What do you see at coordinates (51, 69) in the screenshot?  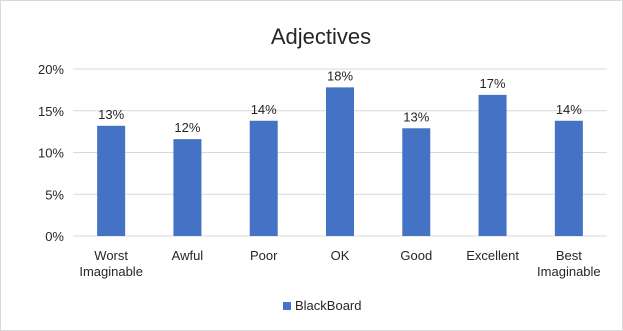 I see `y-tick-label: 20%` at bounding box center [51, 69].